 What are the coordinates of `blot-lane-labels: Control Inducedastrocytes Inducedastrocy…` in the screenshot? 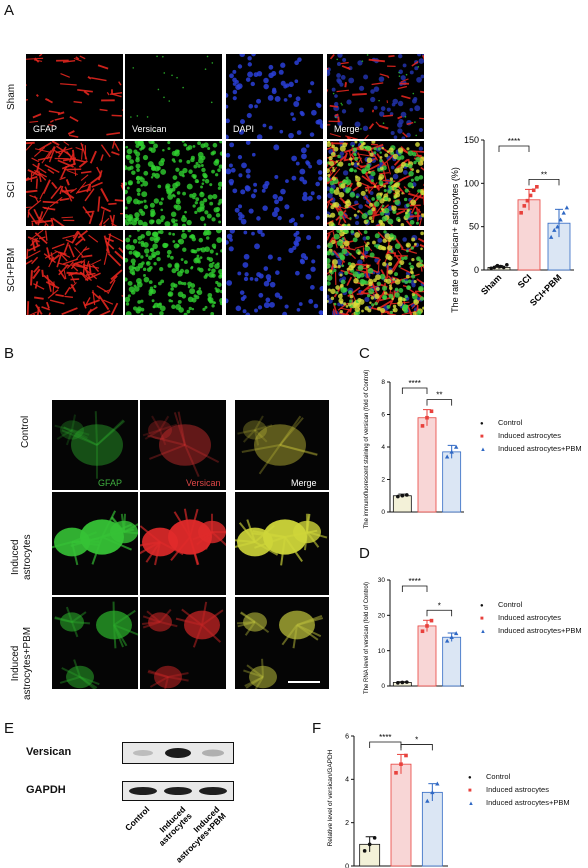 It's located at (175, 834).